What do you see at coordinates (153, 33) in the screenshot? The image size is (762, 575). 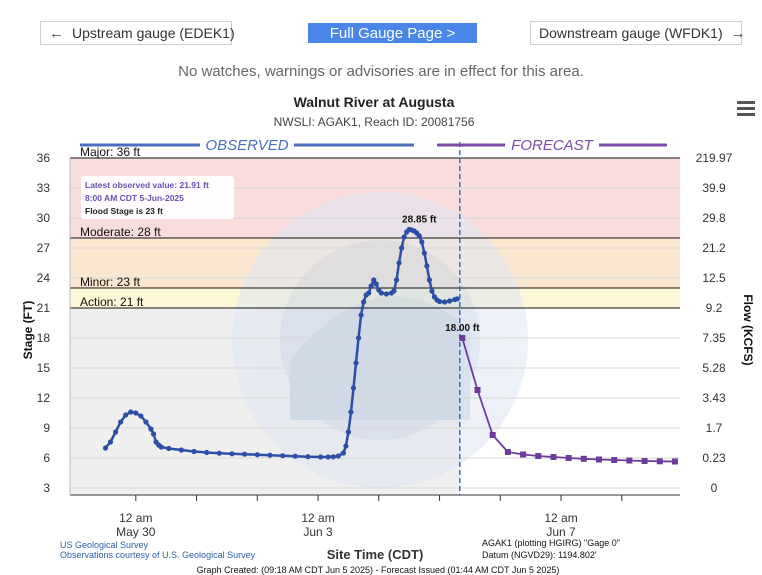 I see `upstream-gauge-label: Upstream gauge (EDEK1)` at bounding box center [153, 33].